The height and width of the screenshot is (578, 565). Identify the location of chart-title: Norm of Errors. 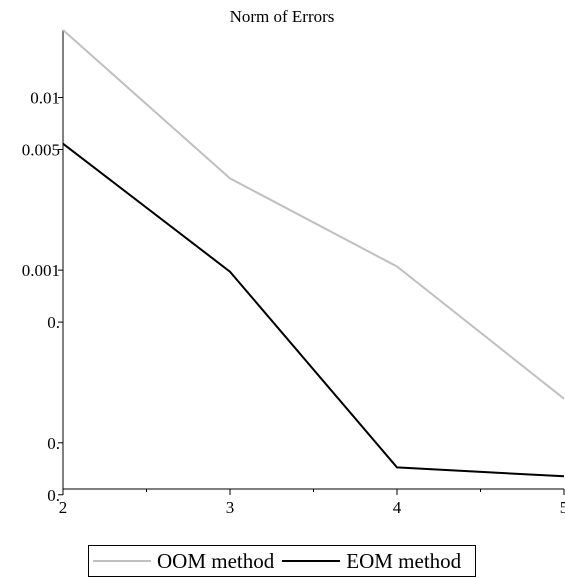
(282, 16).